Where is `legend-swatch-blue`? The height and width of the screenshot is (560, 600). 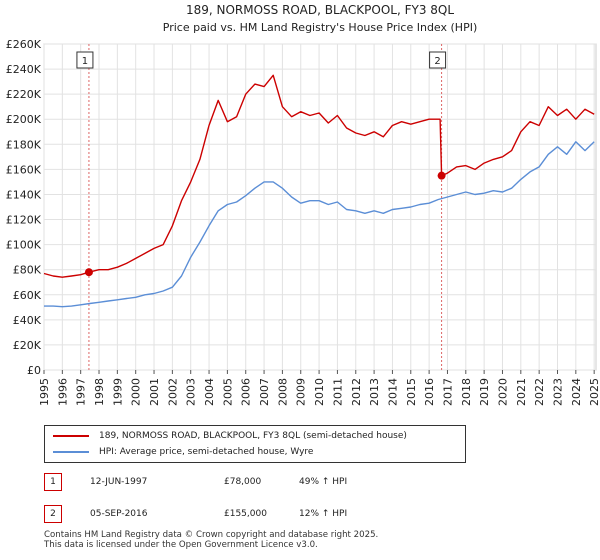 legend-swatch-blue is located at coordinates (71, 451).